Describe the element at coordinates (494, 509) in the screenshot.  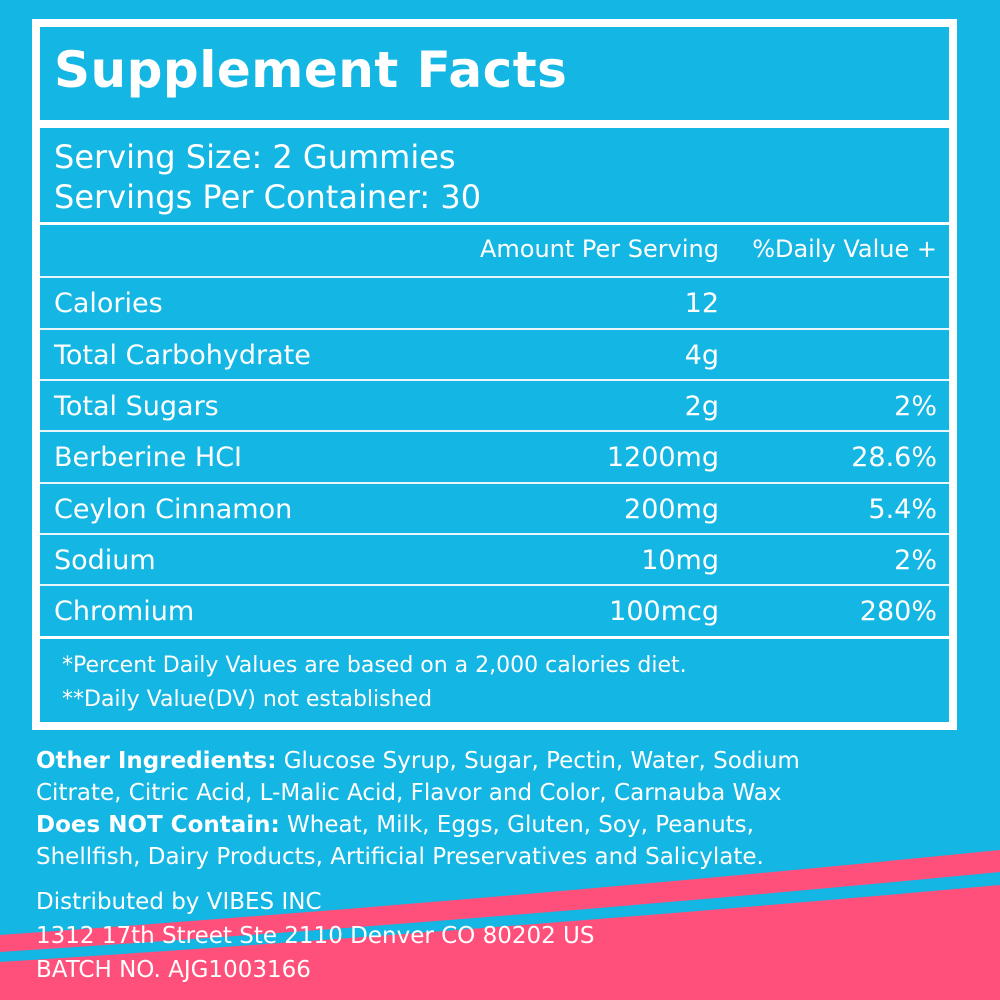
I see `nutrient-row: Ceylon Cinnamon 200mg 5.4%` at that location.